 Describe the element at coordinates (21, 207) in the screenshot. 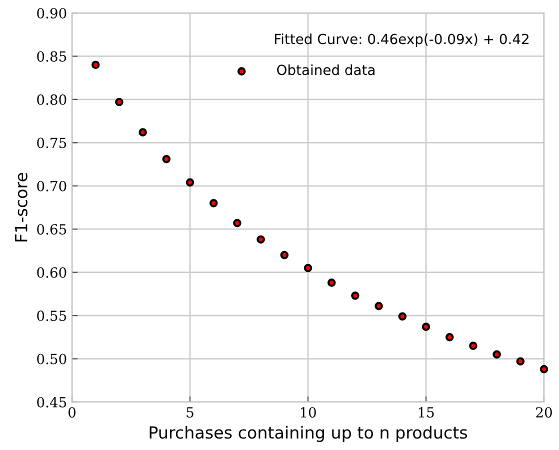

I see `y-axis-title: F1-score` at that location.